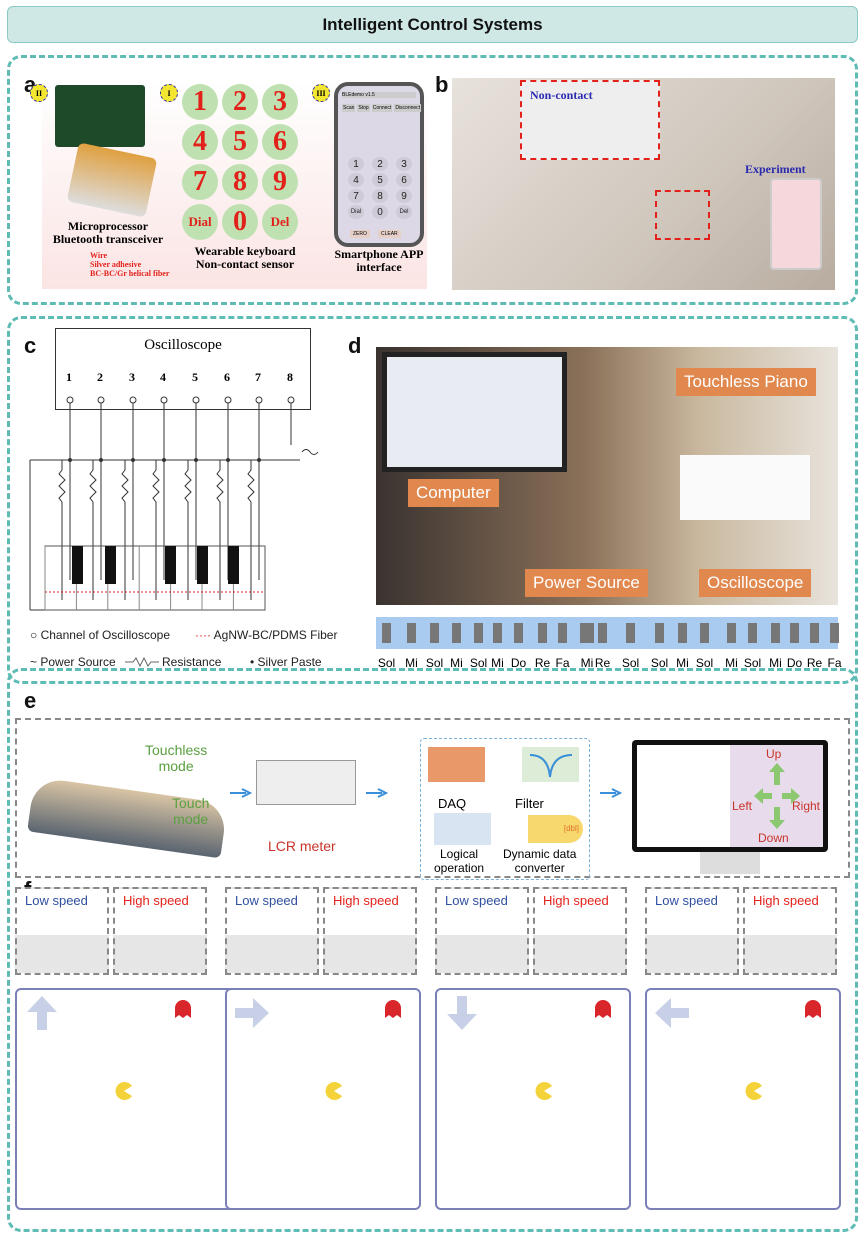 The image size is (865, 1236). Describe the element at coordinates (404, 164) in the screenshot. I see `app-key: 3` at that location.